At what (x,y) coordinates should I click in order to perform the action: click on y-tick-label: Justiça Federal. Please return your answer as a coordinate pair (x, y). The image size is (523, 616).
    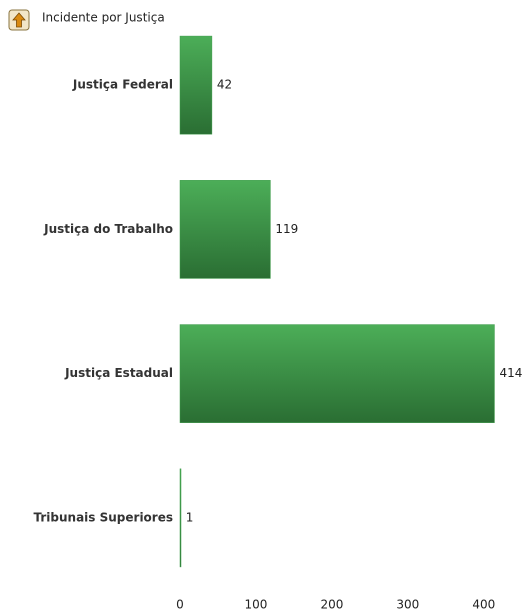
    Looking at the image, I should click on (122, 85).